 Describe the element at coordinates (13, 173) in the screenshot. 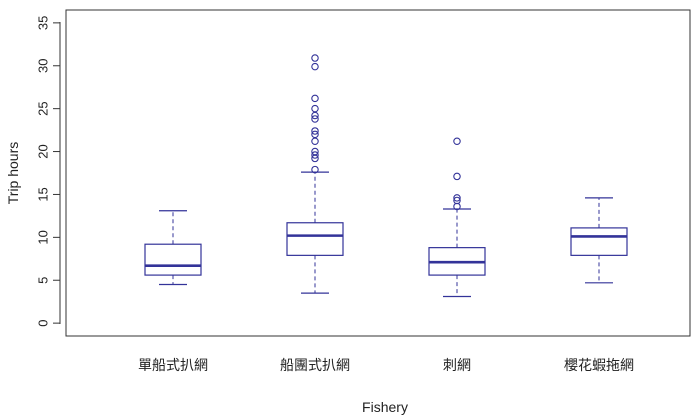

I see `y-axis-title: Trip hours` at that location.